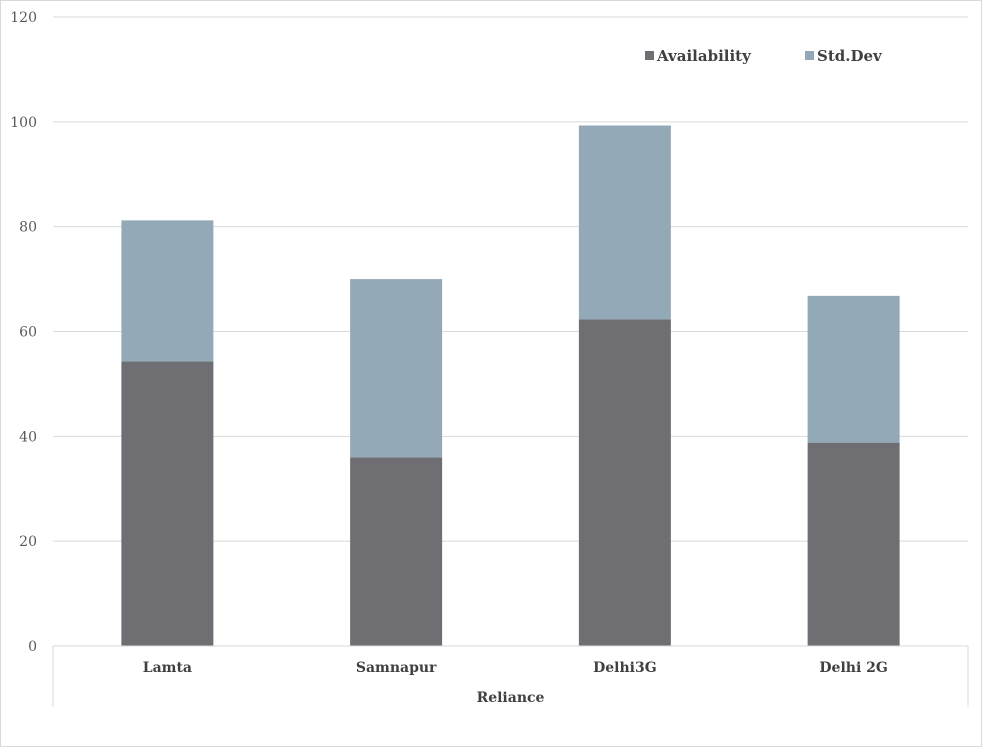 This screenshot has height=750, width=982. What do you see at coordinates (396, 368) in the screenshot?
I see `bar-std-dev-samnapur` at bounding box center [396, 368].